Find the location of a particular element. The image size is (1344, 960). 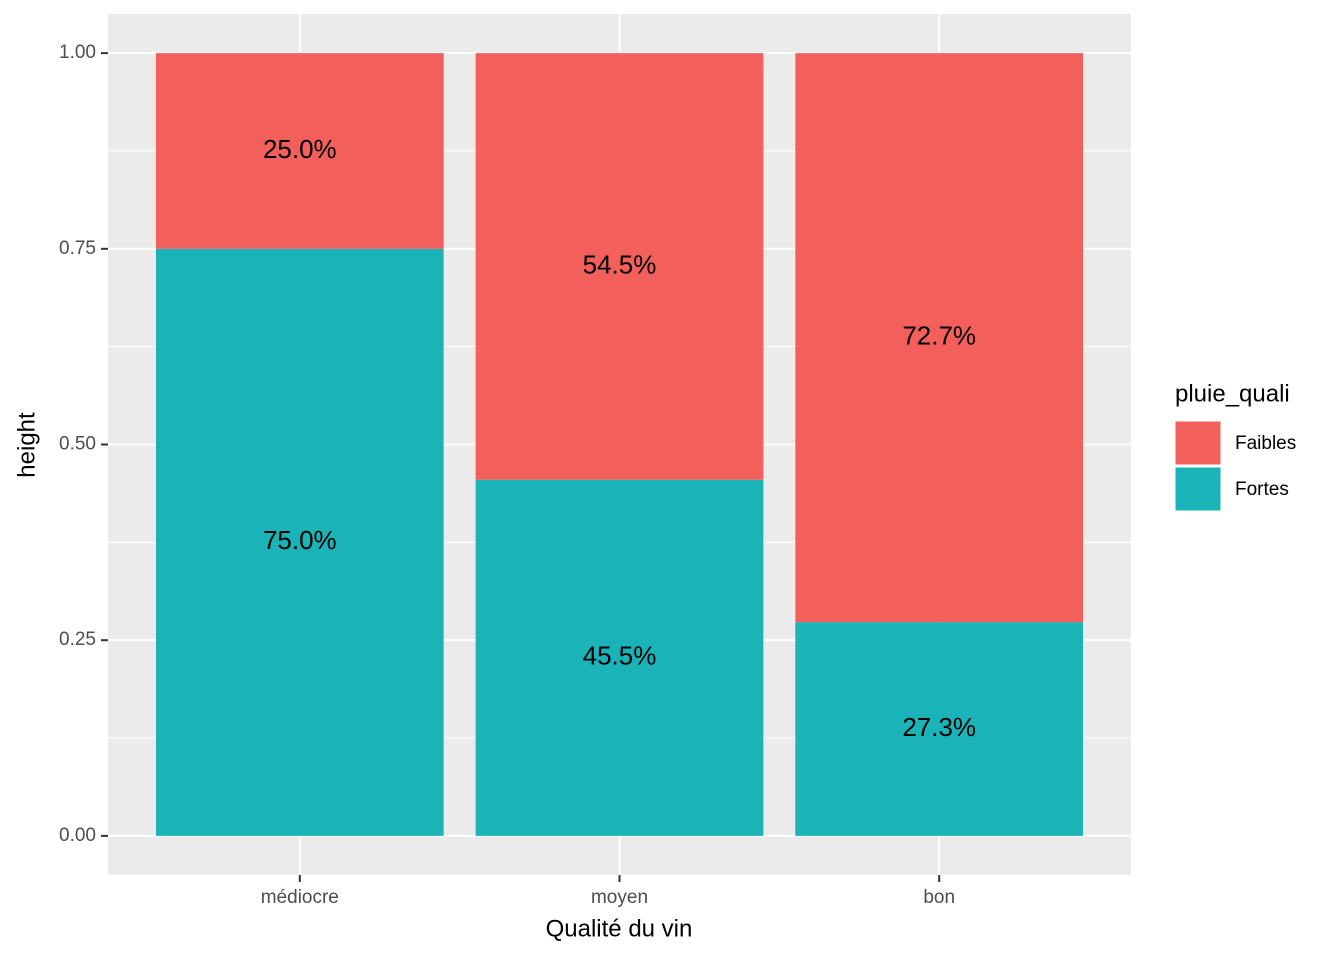

data-label: 25.0% is located at coordinates (300, 149).